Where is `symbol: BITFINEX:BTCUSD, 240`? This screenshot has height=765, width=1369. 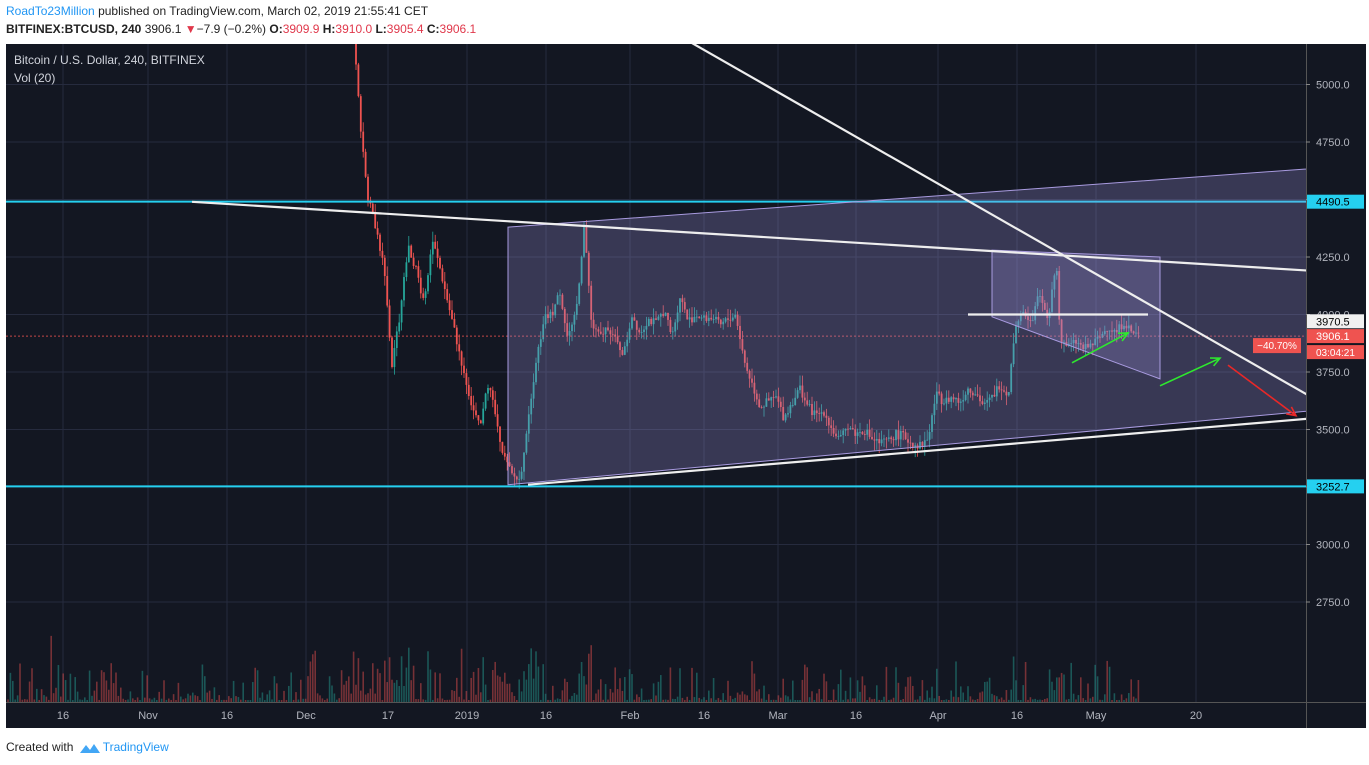
symbol: BITFINEX:BTCUSD, 240 is located at coordinates (74, 29).